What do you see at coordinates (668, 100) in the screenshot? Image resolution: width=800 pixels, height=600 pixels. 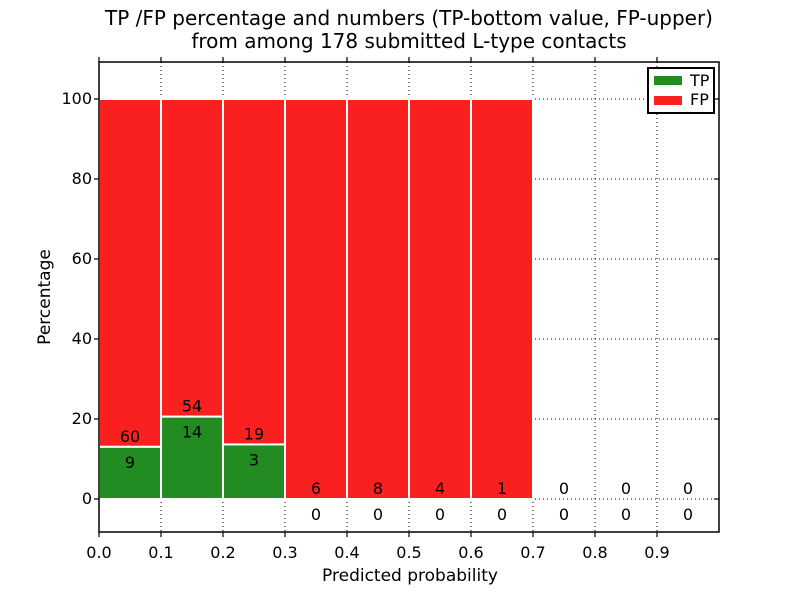 I see `legend-swatch-fp` at bounding box center [668, 100].